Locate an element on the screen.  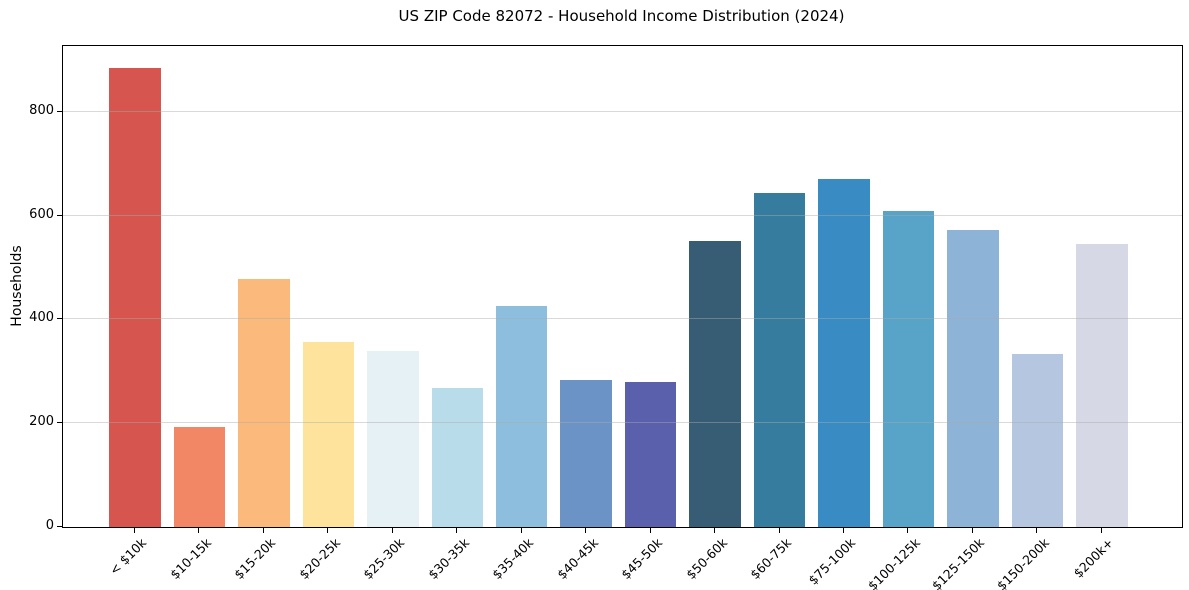
bar-25-30k is located at coordinates (393, 439).